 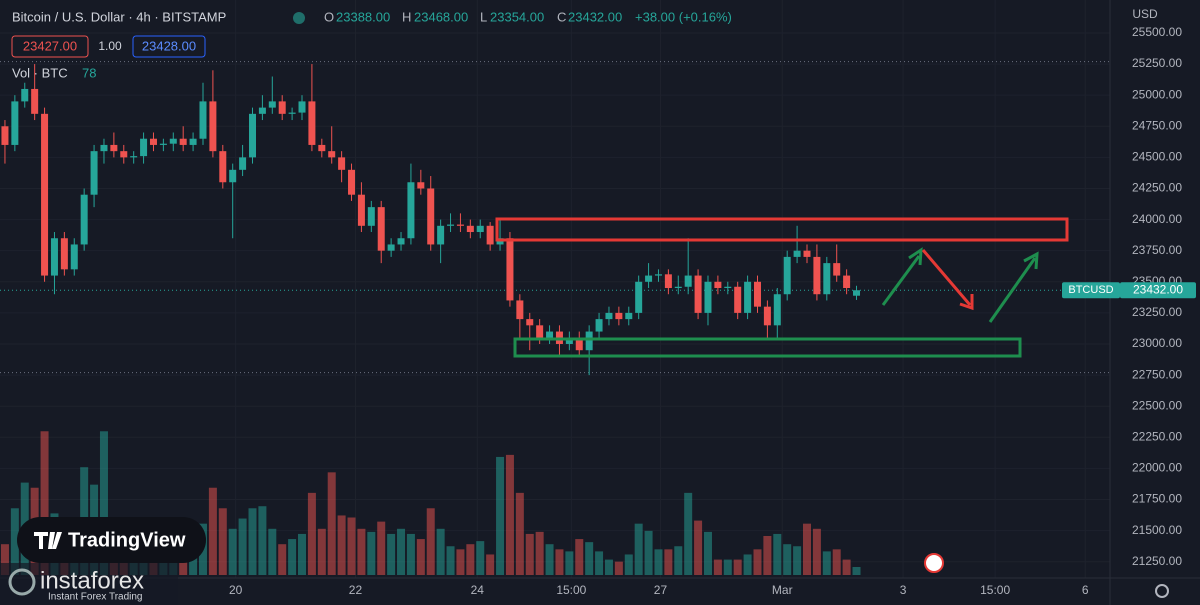 What do you see at coordinates (40, 72) in the screenshot?
I see `volume-label: Vol · BTC` at bounding box center [40, 72].